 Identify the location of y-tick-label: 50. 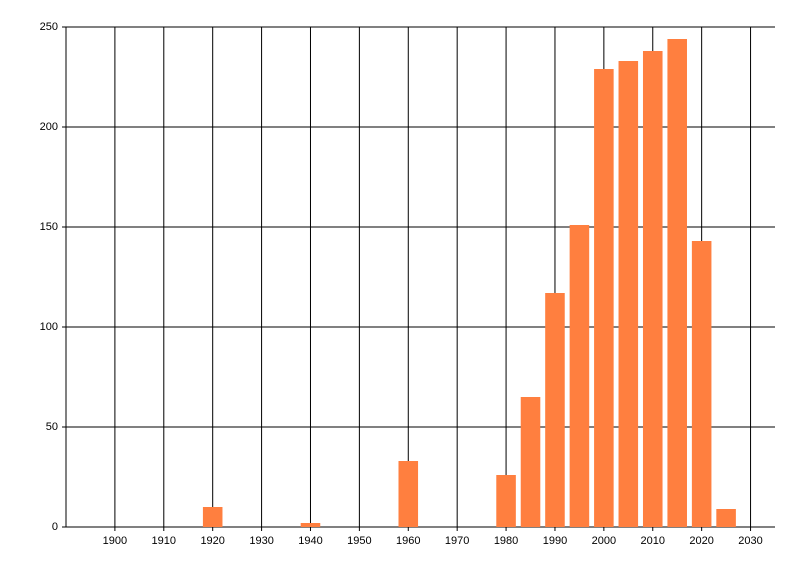
(52, 427).